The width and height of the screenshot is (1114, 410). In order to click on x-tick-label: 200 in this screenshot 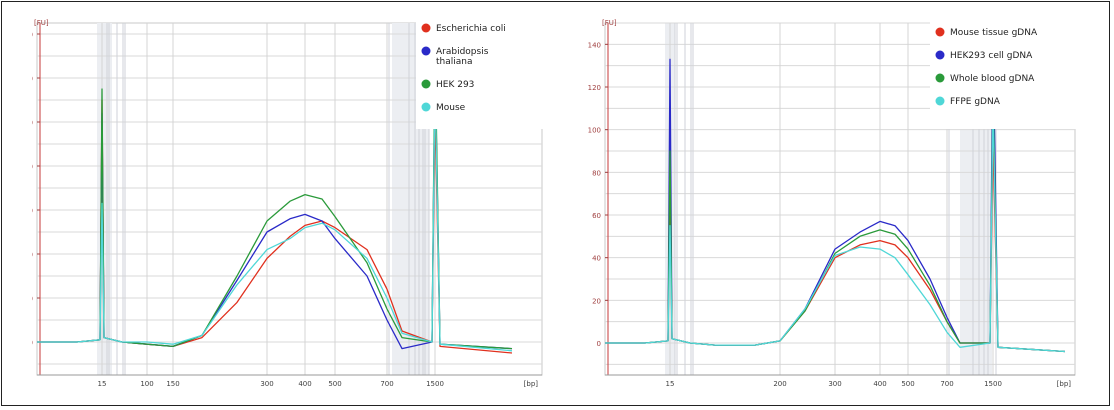, I will do `click(779, 384)`.